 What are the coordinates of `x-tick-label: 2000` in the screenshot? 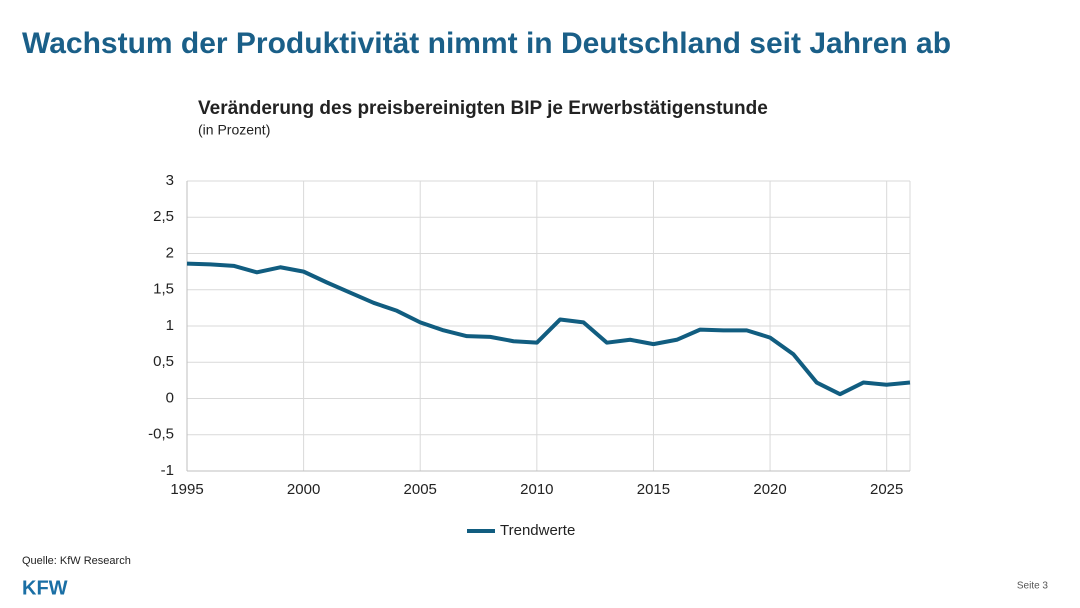 It's located at (303, 489).